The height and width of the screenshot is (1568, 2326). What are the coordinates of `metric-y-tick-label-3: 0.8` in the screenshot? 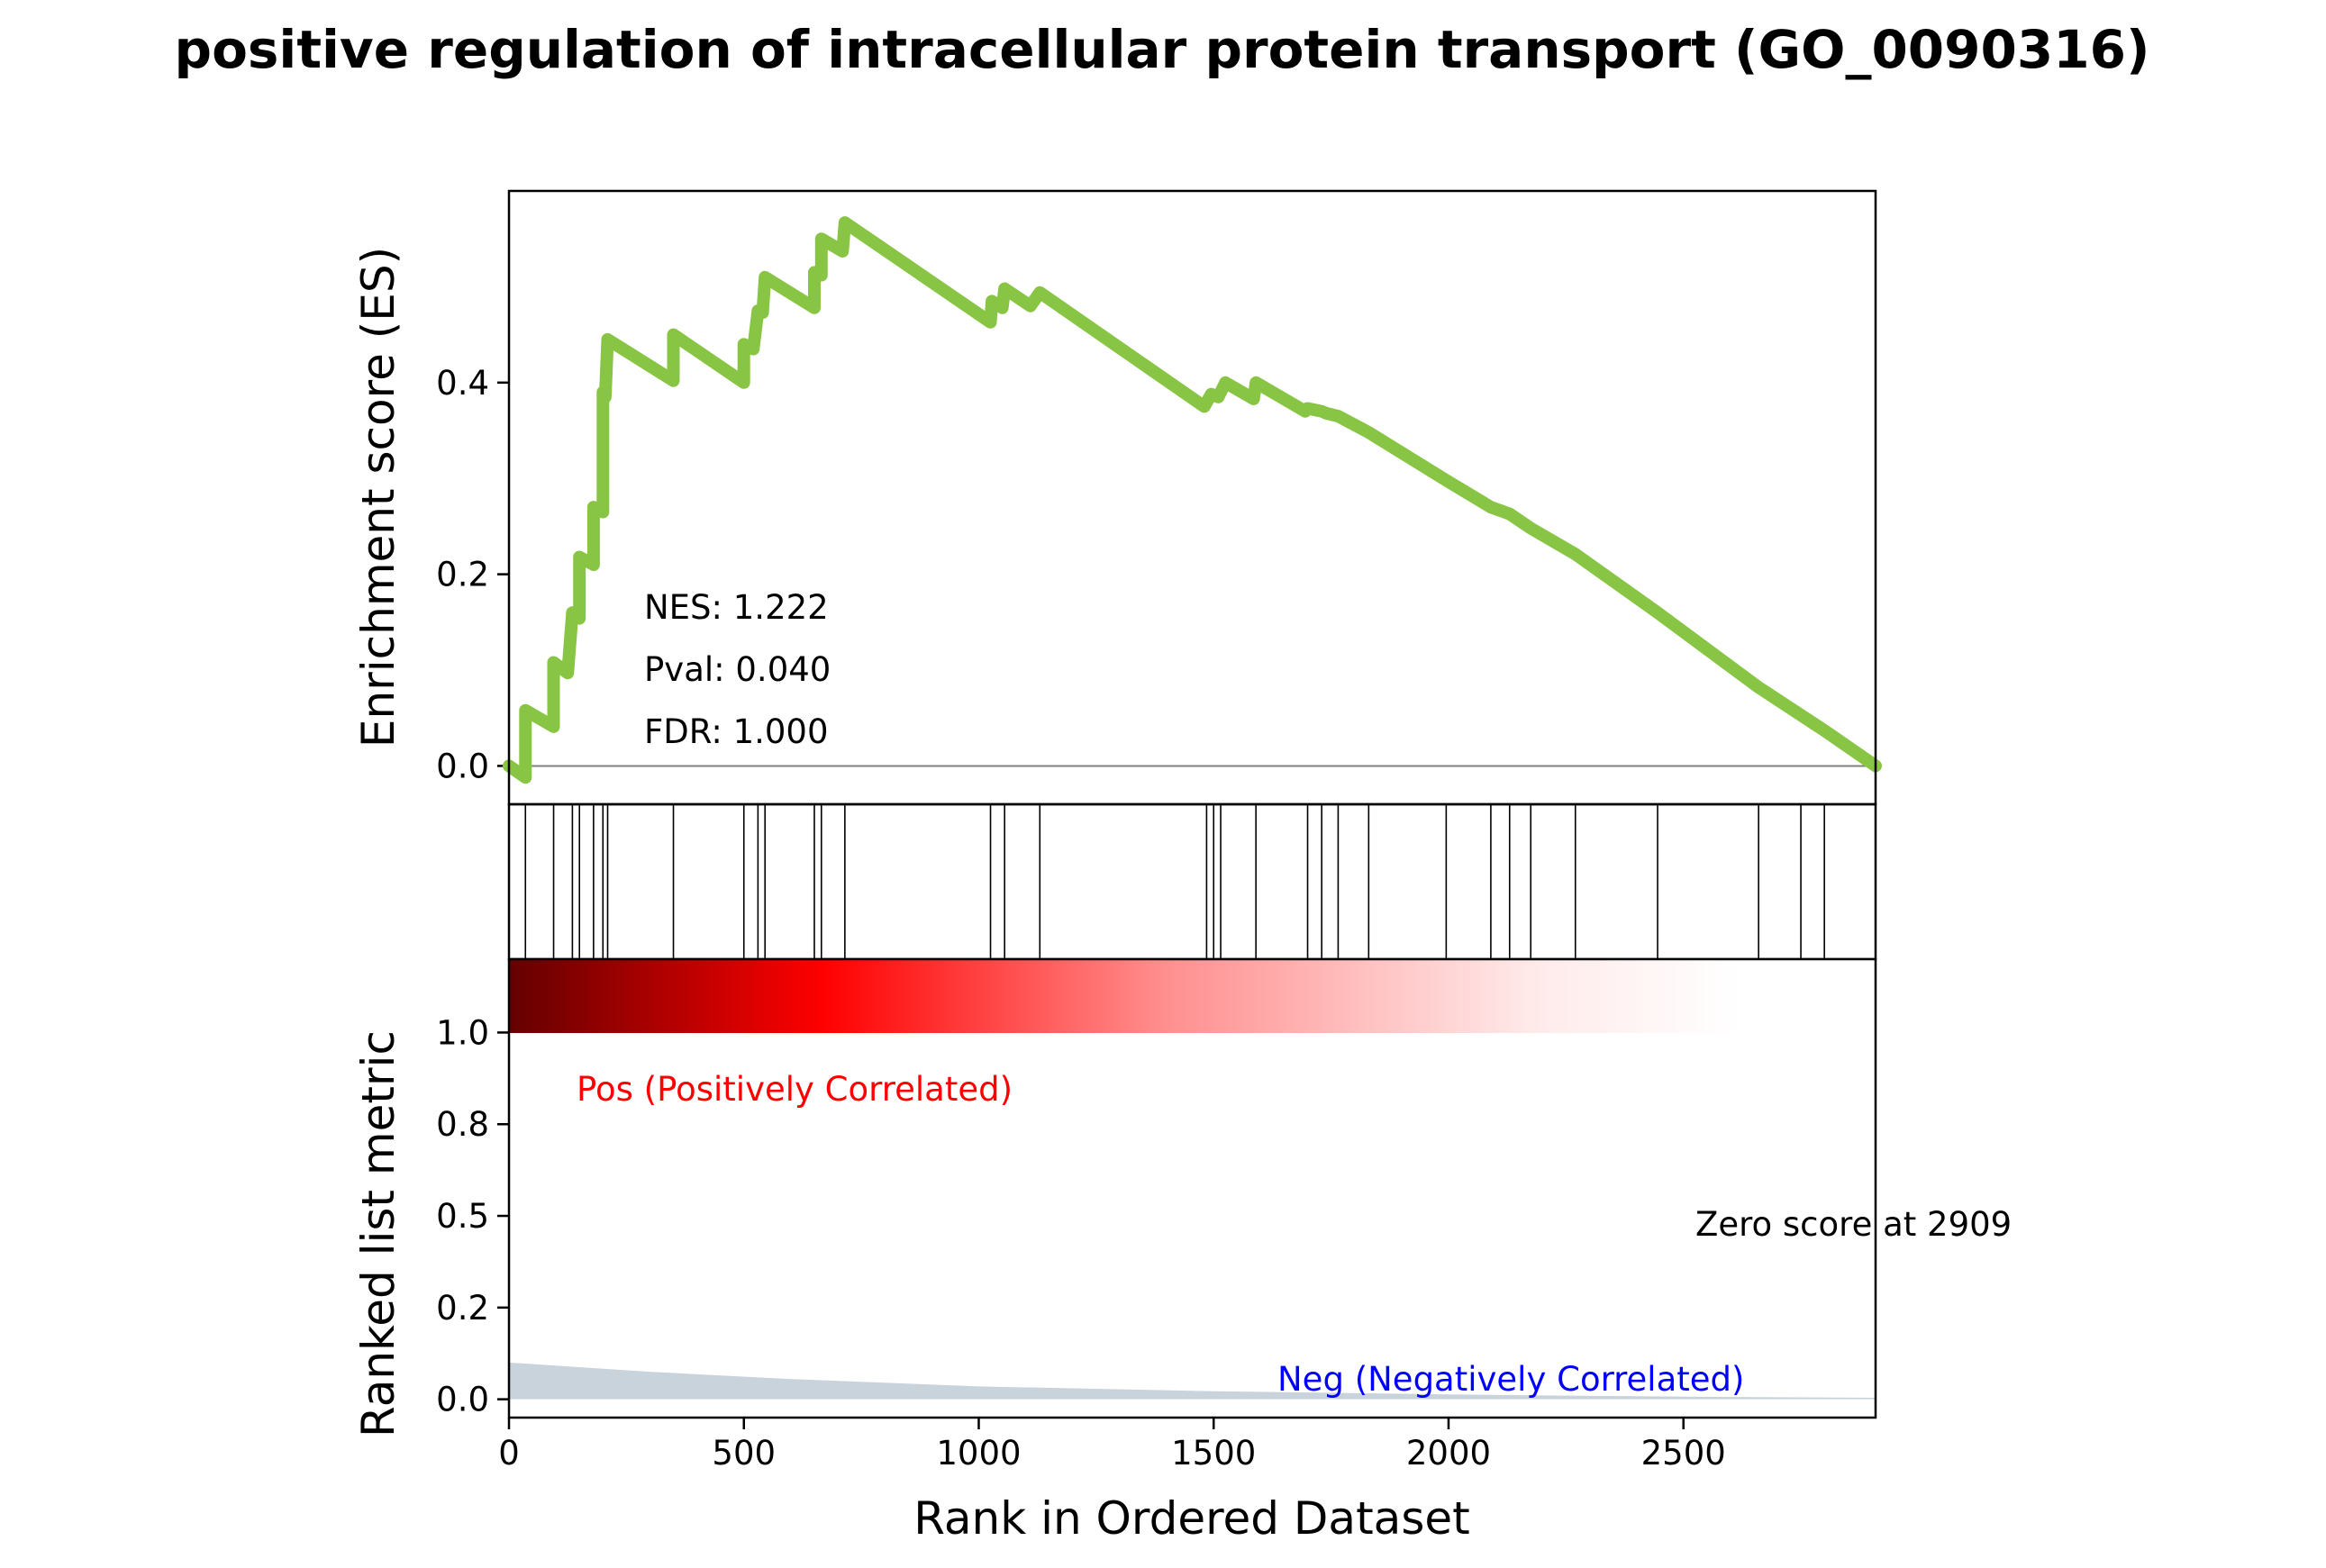 It's located at (462, 1125).